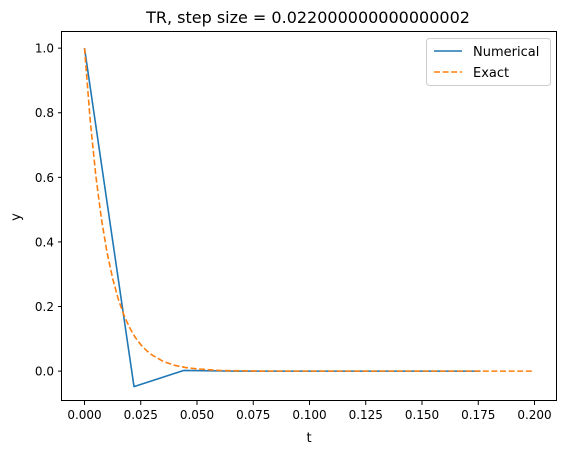  I want to click on legend-label-numerical: Numerical, so click(506, 52).